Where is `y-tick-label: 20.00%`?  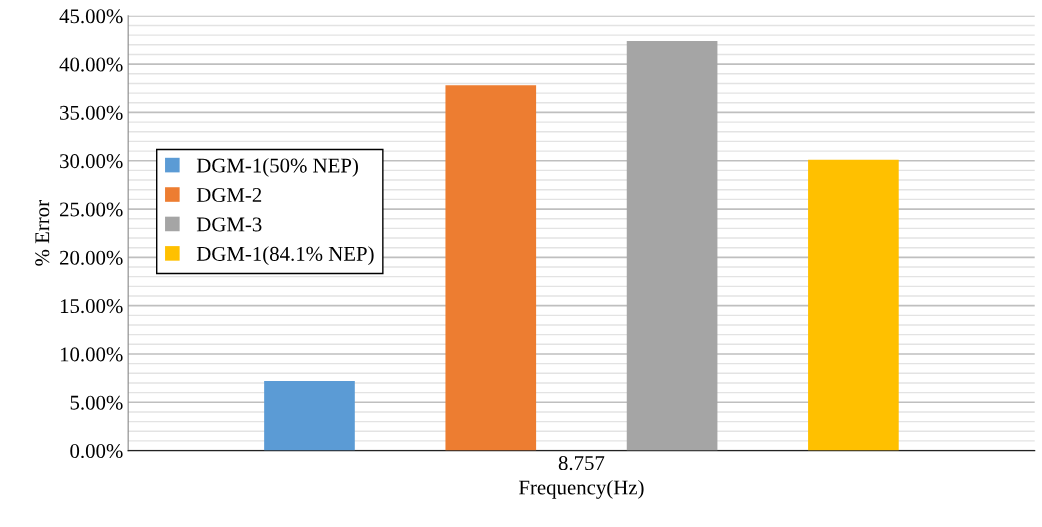 y-tick-label: 20.00% is located at coordinates (91, 257).